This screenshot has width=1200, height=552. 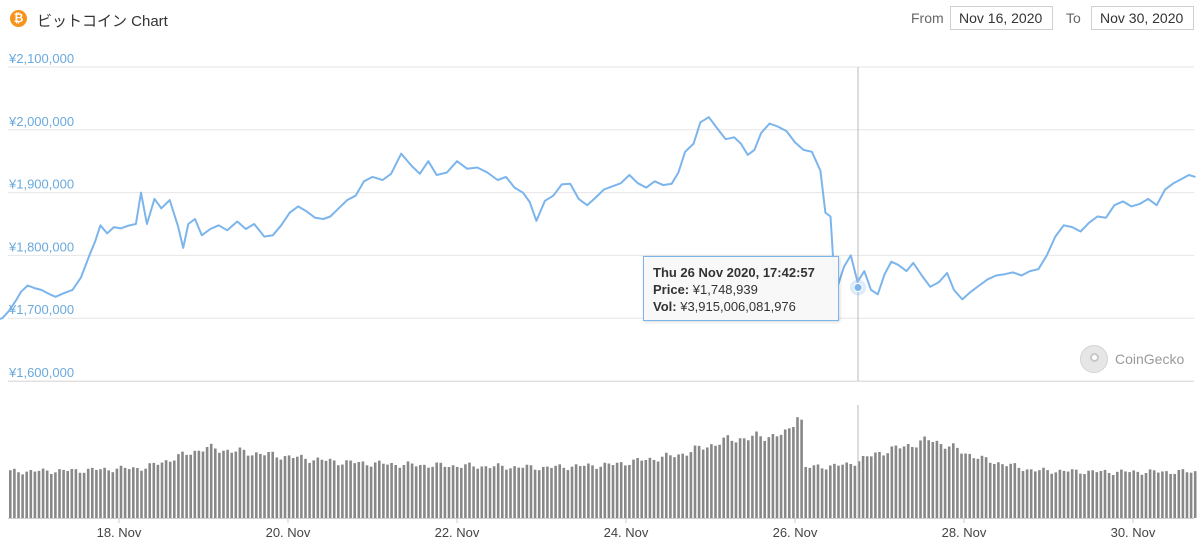 I want to click on x-tick-label: 18. Nov, so click(x=119, y=532).